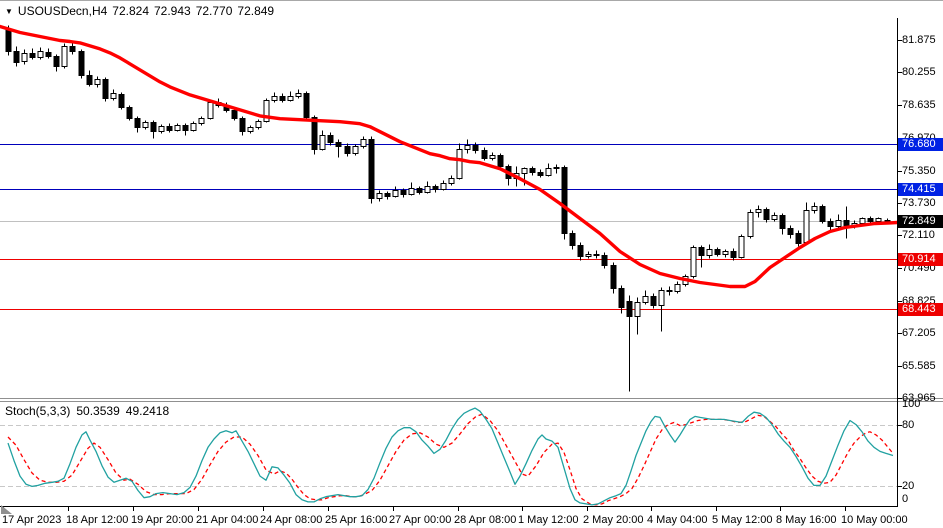  Describe the element at coordinates (874, 520) in the screenshot. I see `time-axis-label: 10 May 00:00` at that location.